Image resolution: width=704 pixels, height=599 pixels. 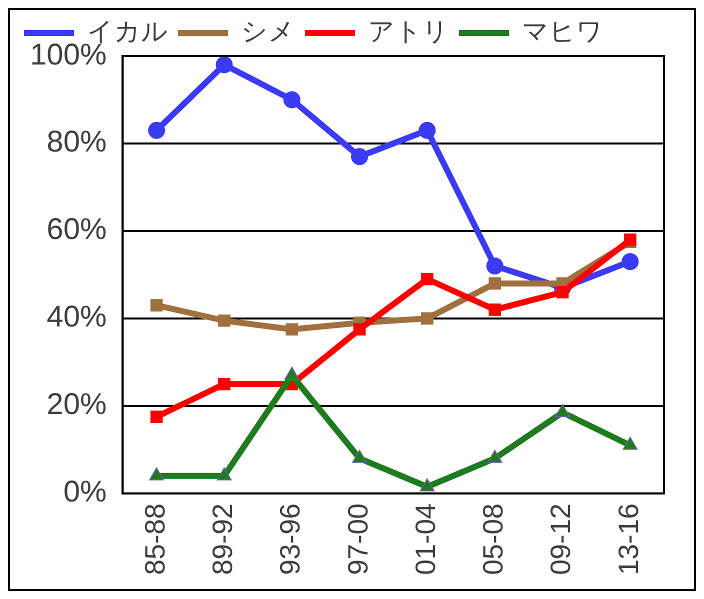 What do you see at coordinates (76, 405) in the screenshot?
I see `y-tick-label: 20%` at bounding box center [76, 405].